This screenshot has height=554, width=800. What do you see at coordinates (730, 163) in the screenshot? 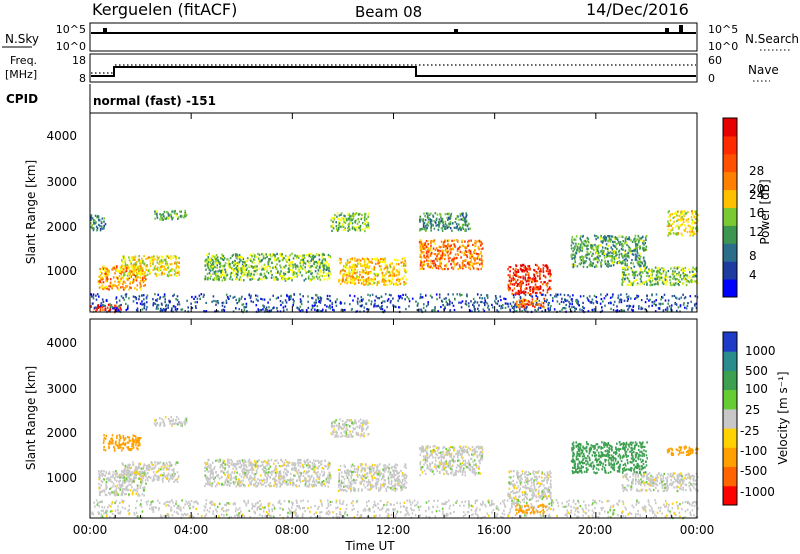
I see `colorbar-segment` at bounding box center [730, 163].